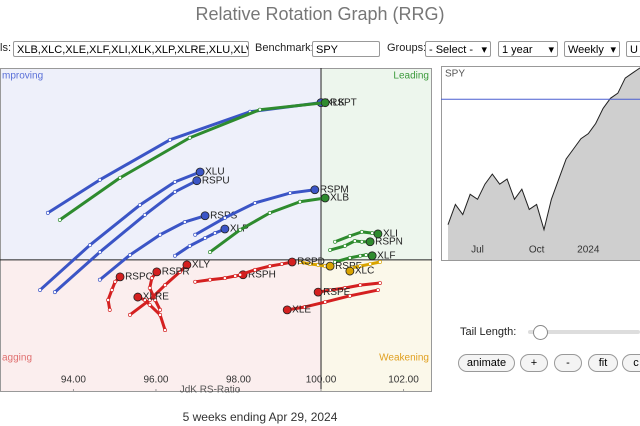  Describe the element at coordinates (5, 48) in the screenshot. I see `symbols-label: ls:` at that location.